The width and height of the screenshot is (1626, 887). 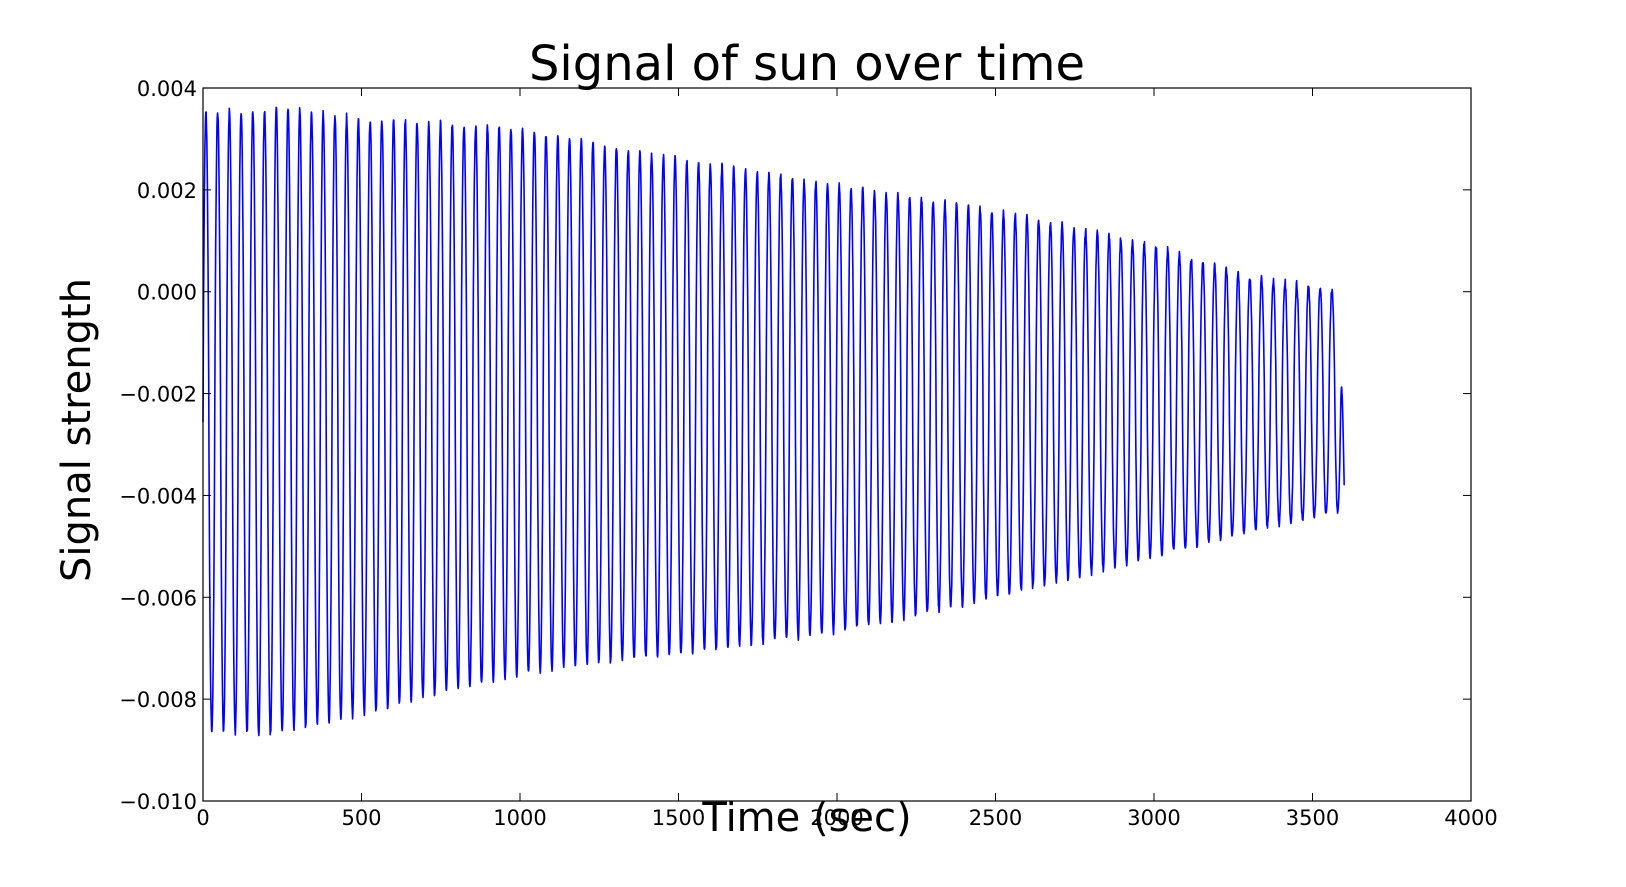 I want to click on y-tick-label: 0.000, so click(x=167, y=293).